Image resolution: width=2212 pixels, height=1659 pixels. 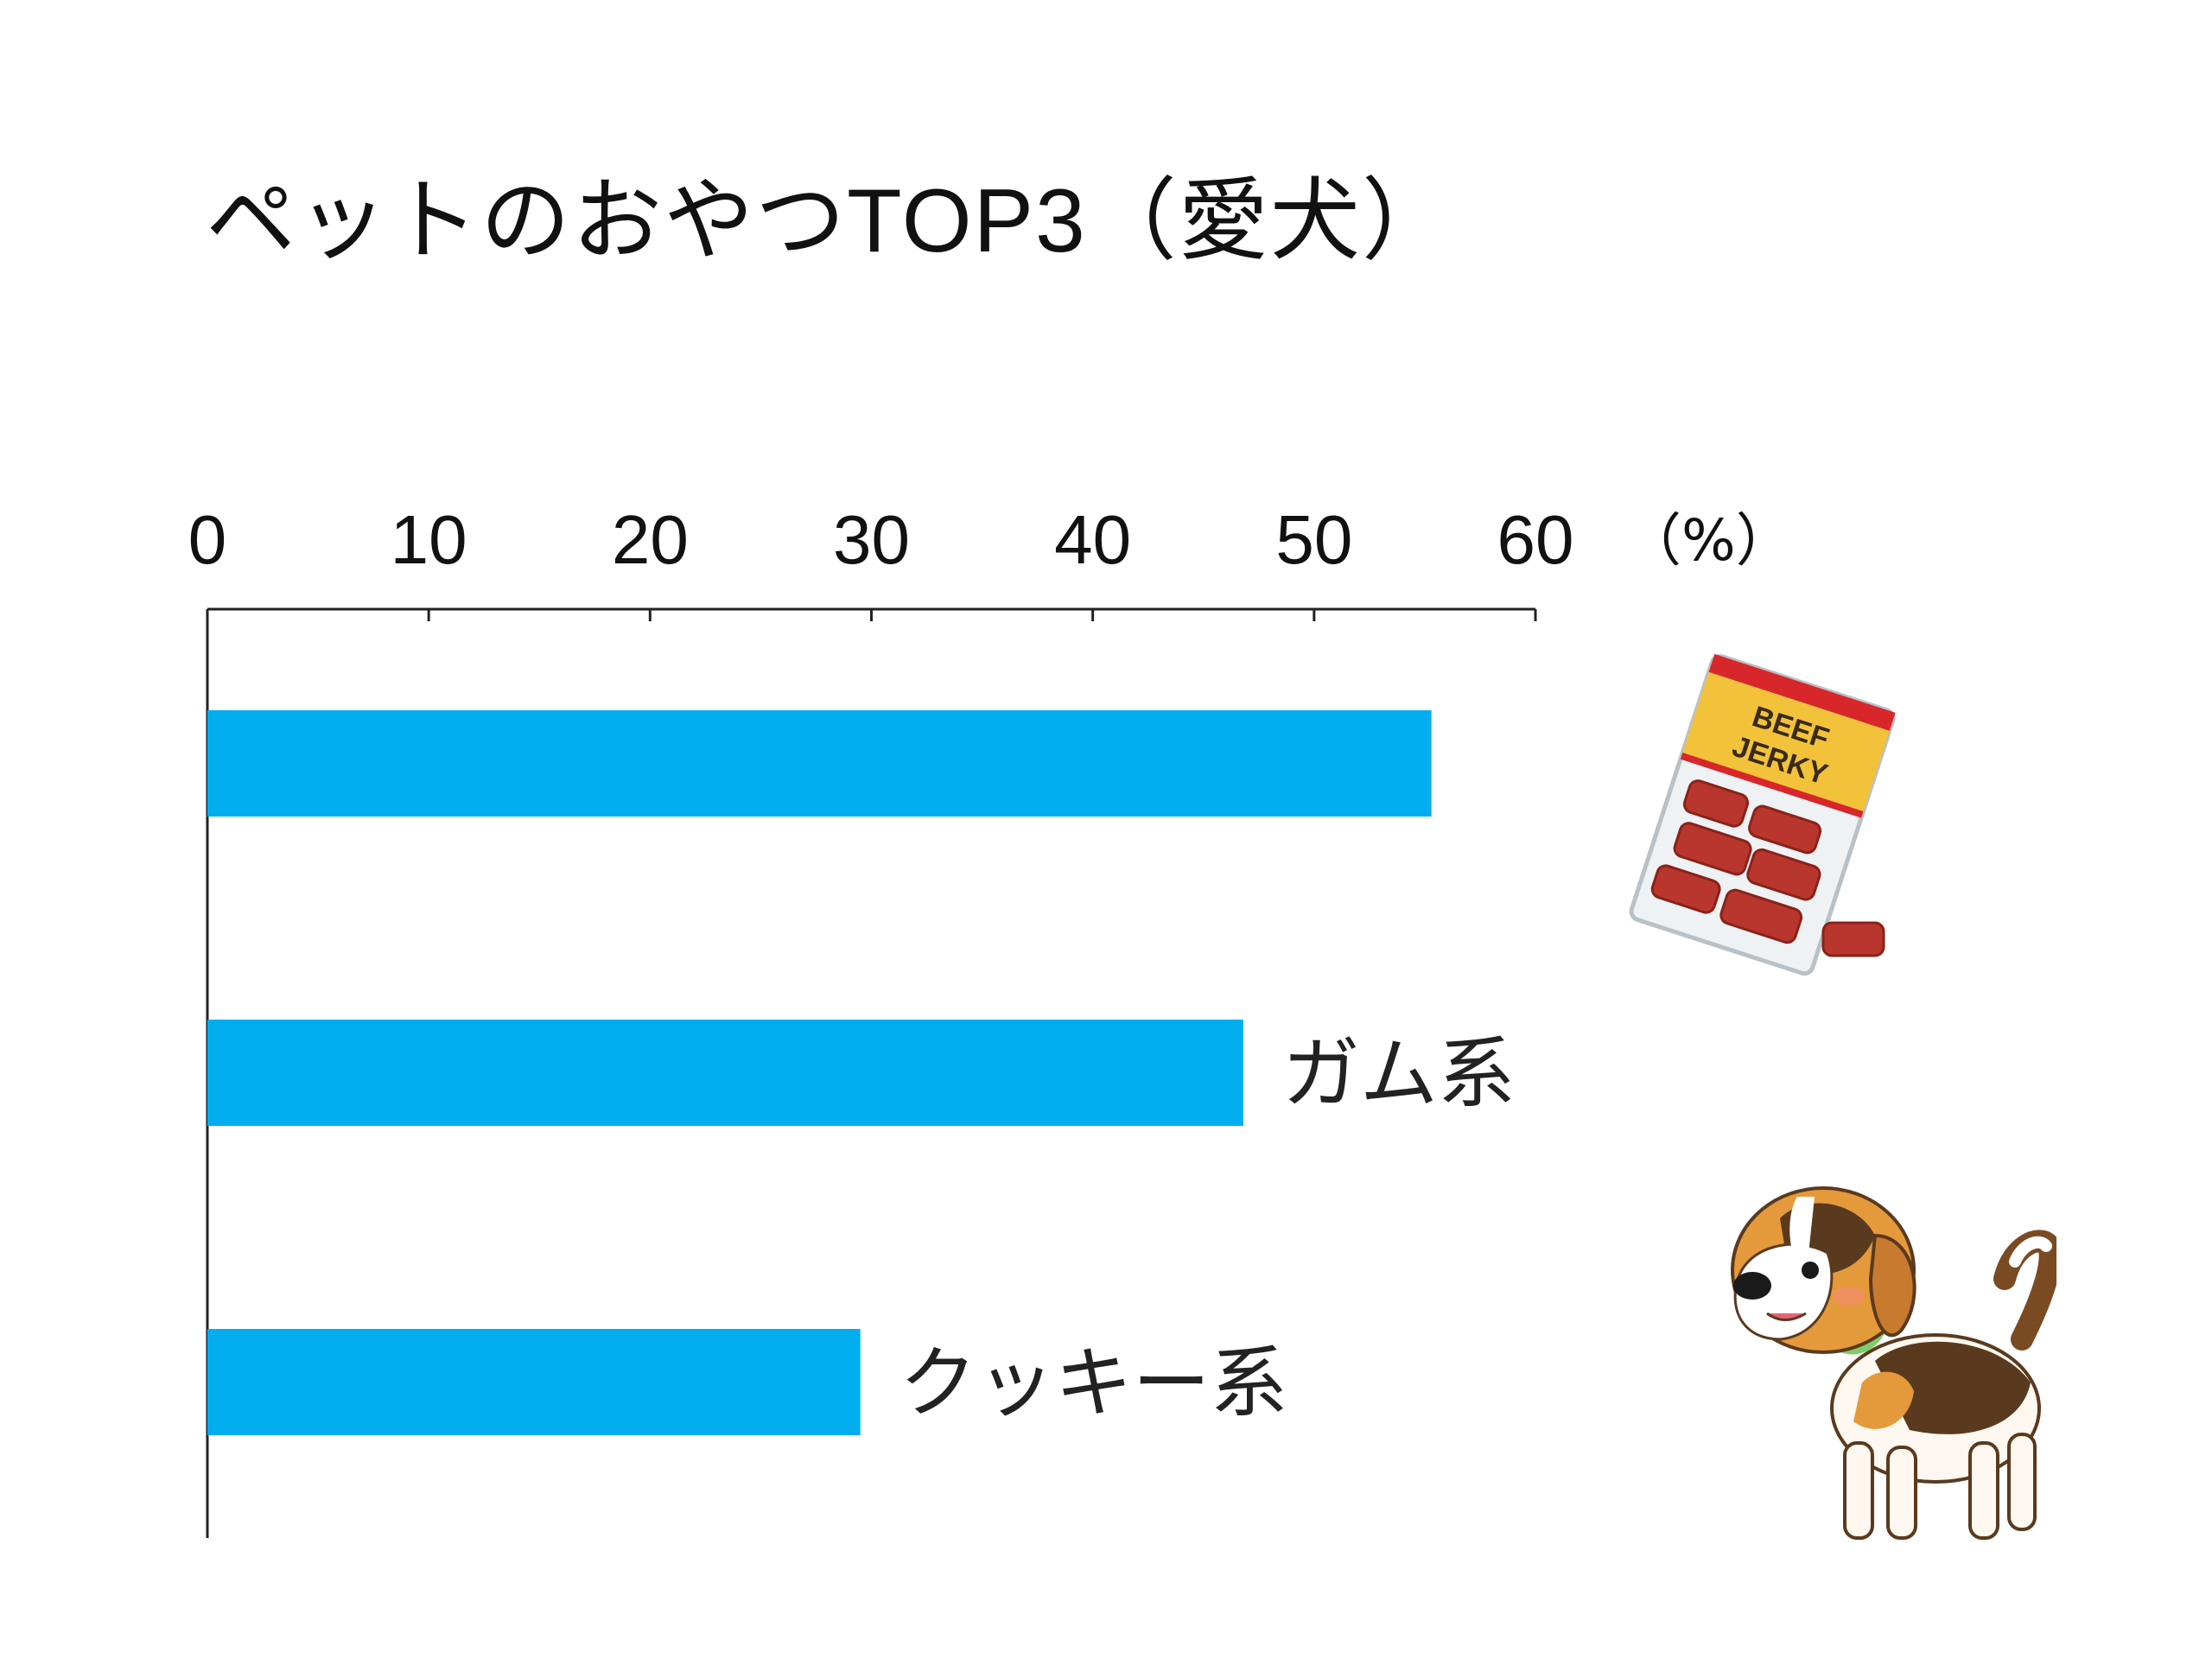 I want to click on chart-title-suffix: （愛犬）, so click(x=1269, y=220).